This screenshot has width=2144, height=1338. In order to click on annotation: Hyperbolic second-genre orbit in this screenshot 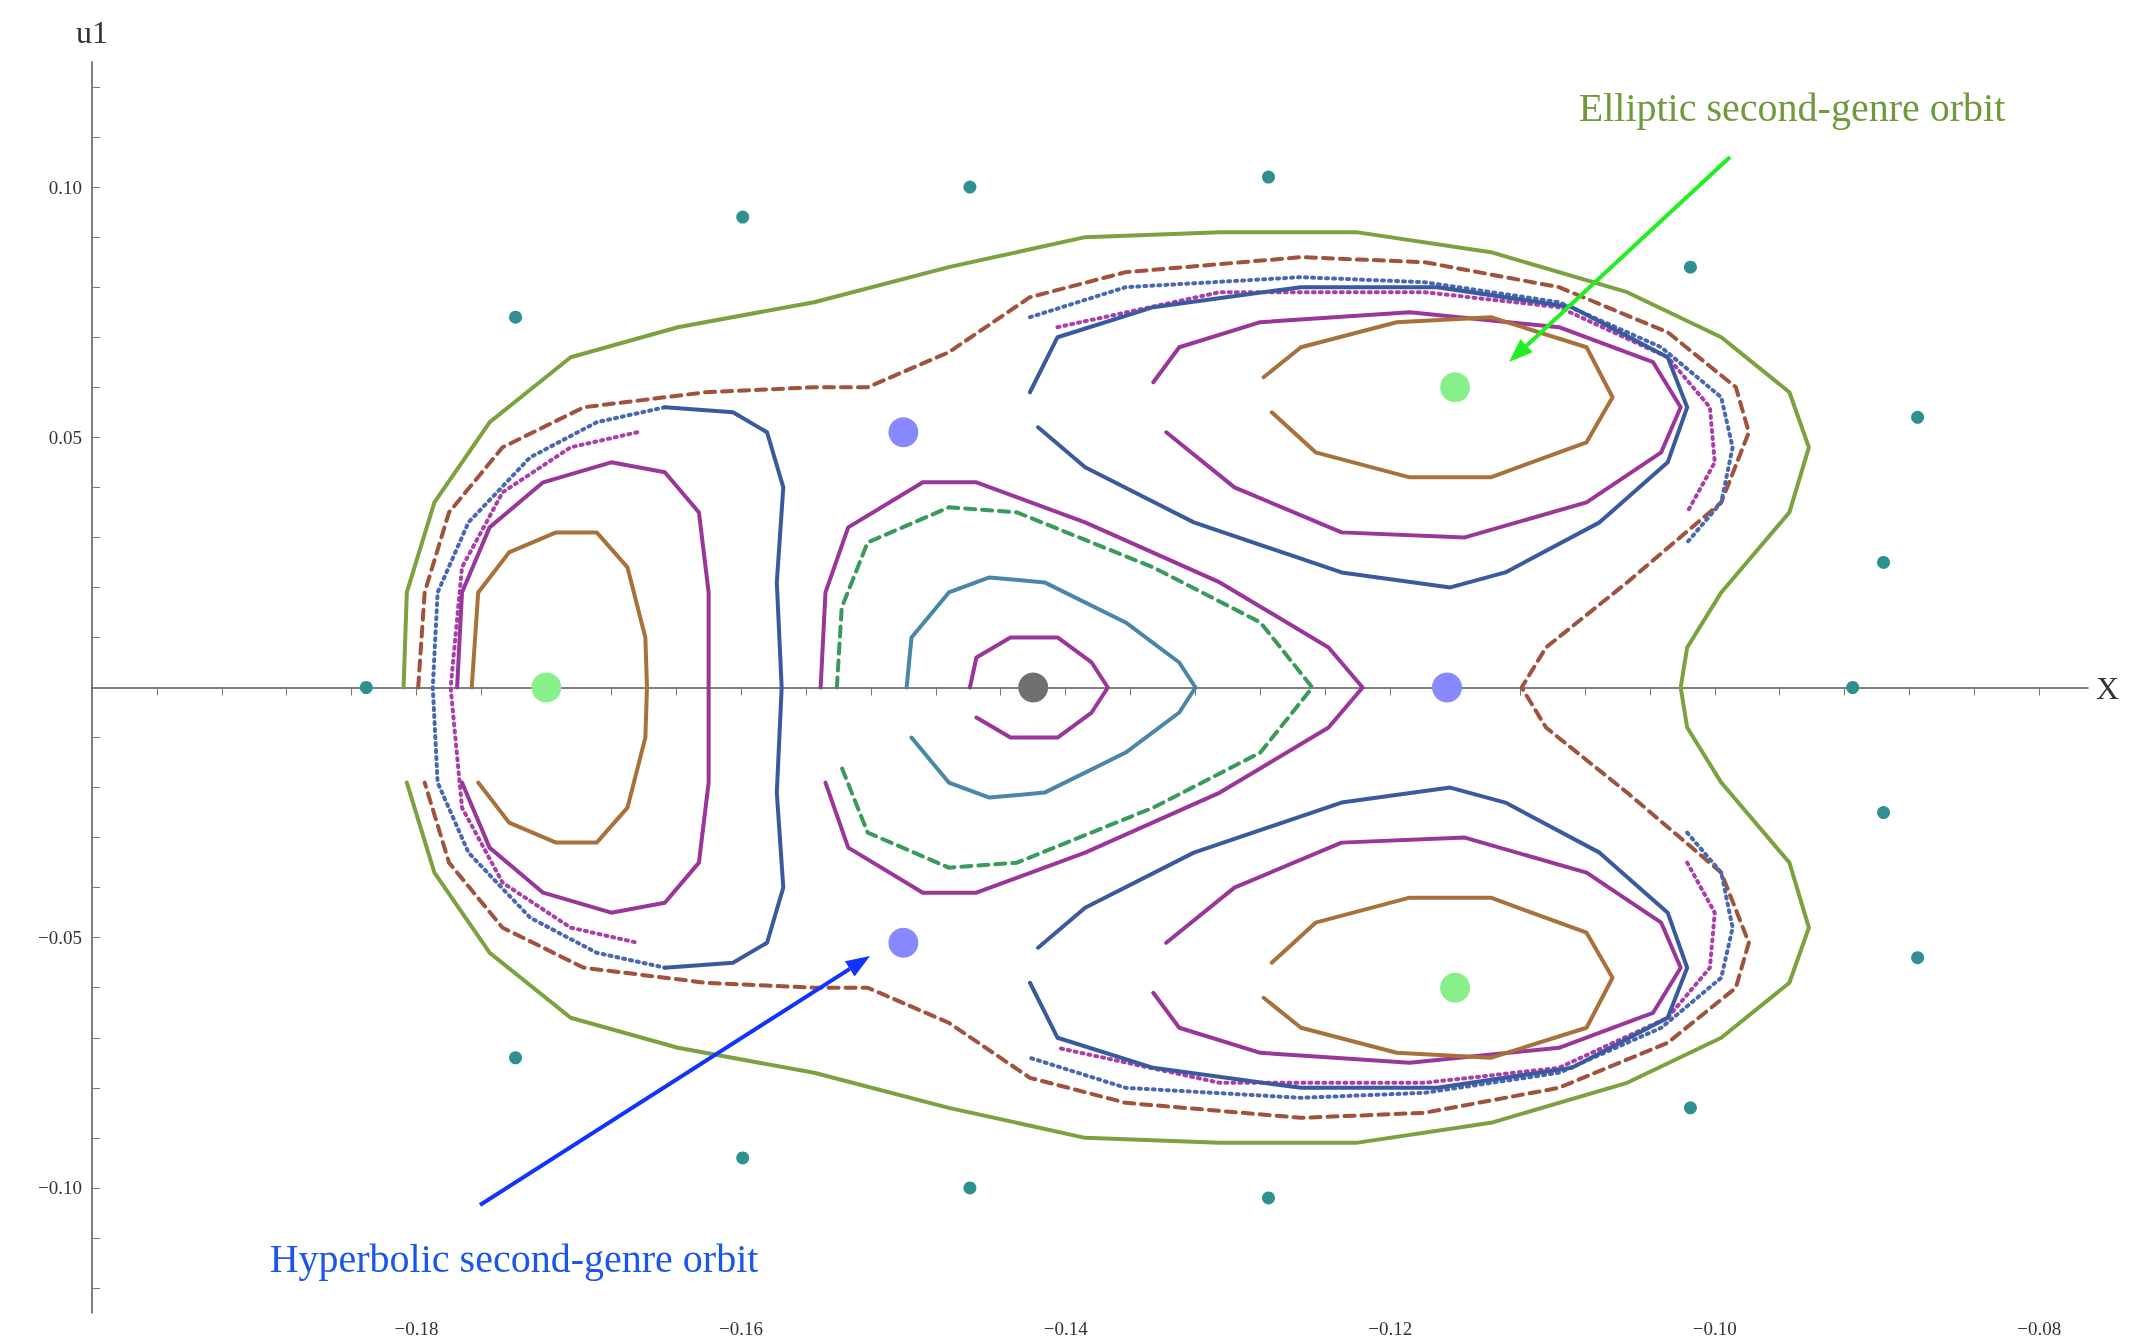, I will do `click(514, 1258)`.